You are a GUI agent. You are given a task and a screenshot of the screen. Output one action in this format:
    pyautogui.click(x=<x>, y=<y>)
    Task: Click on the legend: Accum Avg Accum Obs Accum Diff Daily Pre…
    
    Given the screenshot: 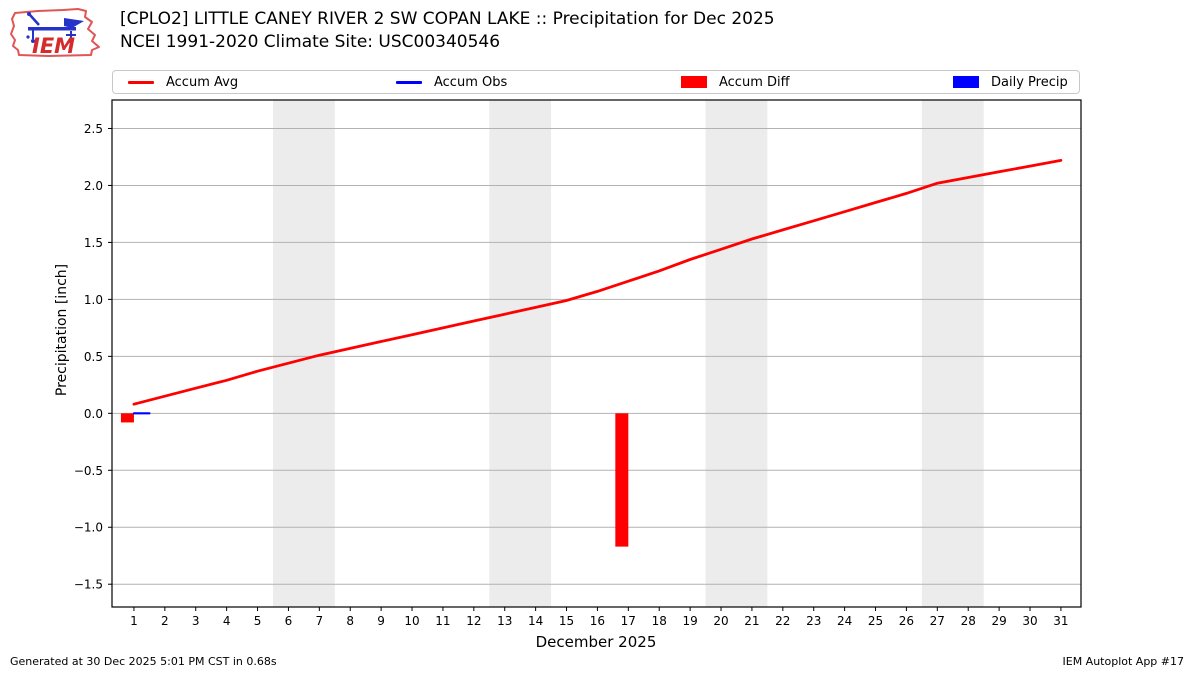 What is the action you would take?
    pyautogui.click(x=596, y=82)
    